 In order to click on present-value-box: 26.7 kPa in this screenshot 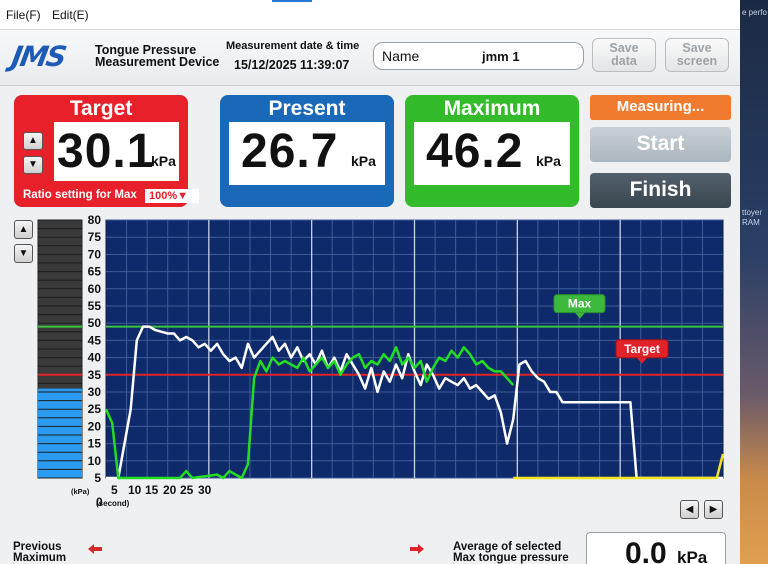, I will do `click(307, 153)`.